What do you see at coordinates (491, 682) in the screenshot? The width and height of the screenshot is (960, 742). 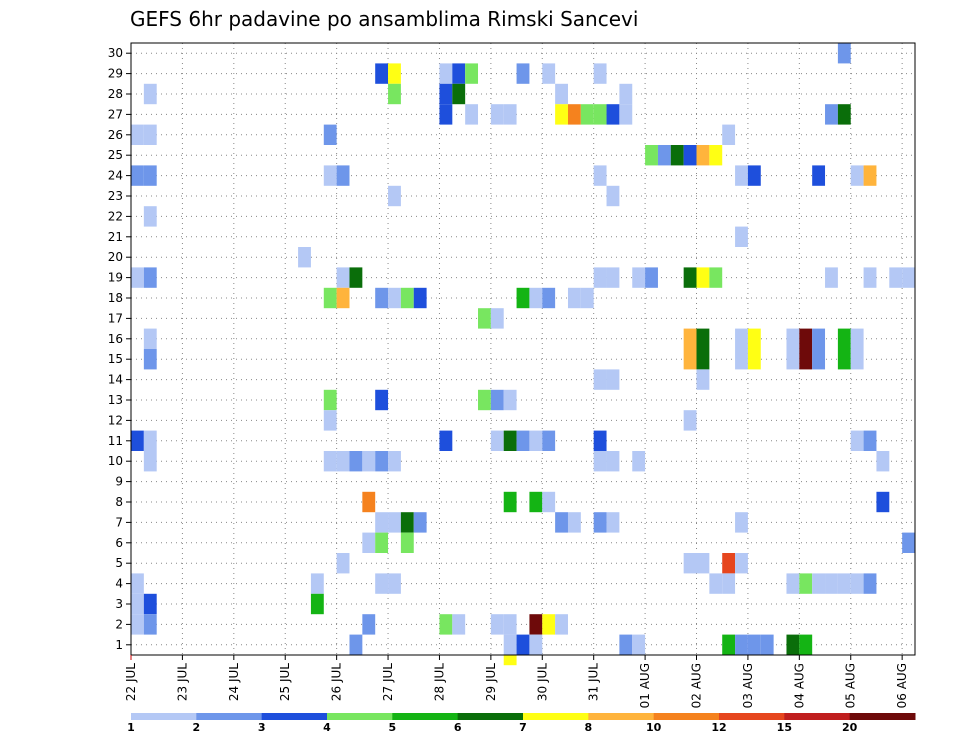 I see `x-tick-label: 29 JUL` at bounding box center [491, 682].